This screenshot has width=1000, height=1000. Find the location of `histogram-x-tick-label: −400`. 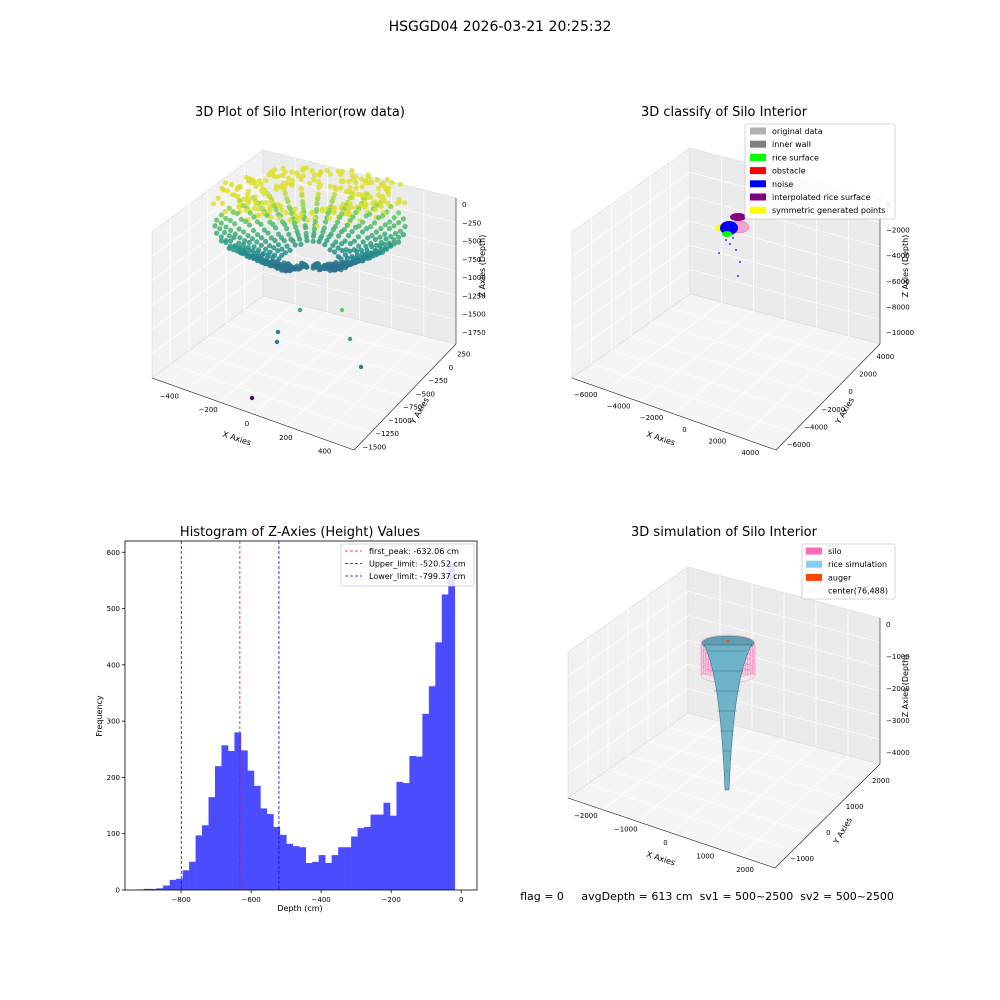

histogram-x-tick-label: −400 is located at coordinates (321, 900).